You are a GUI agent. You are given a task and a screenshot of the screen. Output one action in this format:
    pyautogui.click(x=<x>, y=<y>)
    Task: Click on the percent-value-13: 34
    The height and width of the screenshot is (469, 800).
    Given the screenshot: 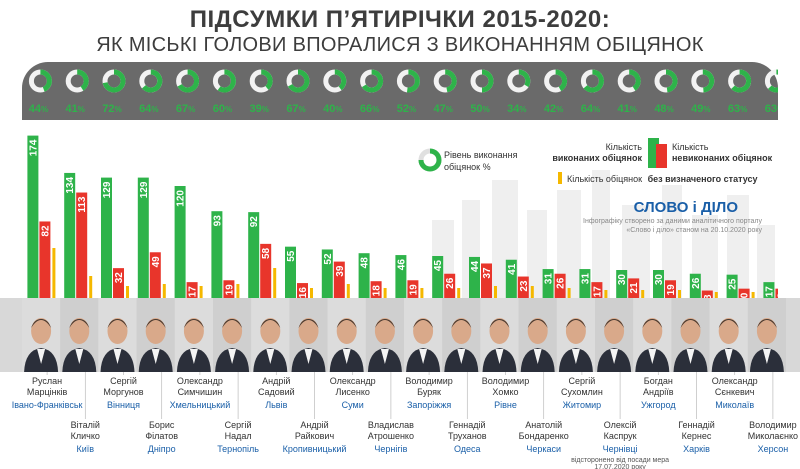 What is the action you would take?
    pyautogui.click(x=513, y=109)
    